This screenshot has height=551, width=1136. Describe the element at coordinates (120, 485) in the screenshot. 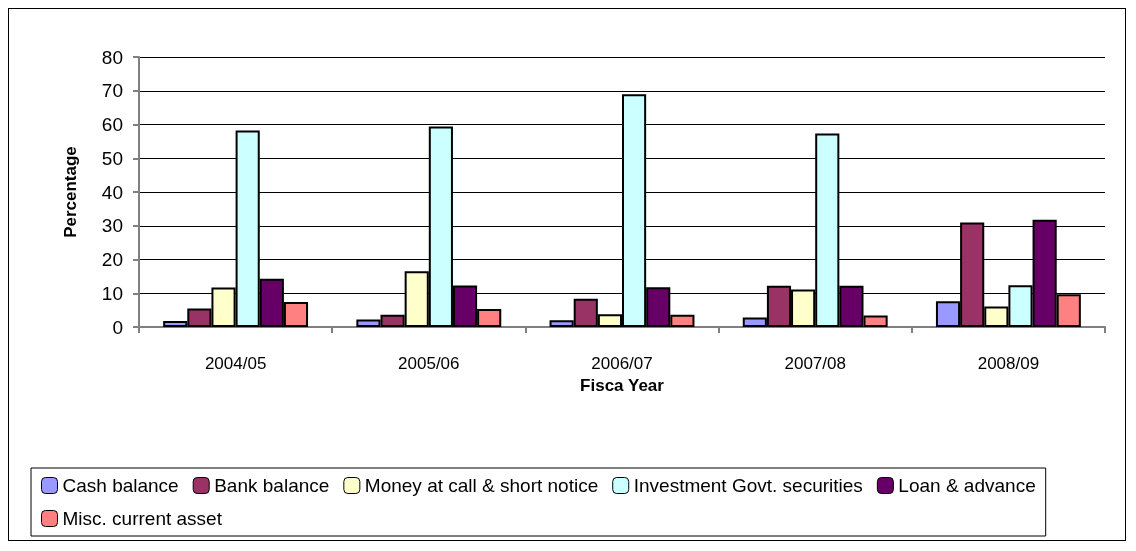

I see `legend-label: Cash balance` at that location.